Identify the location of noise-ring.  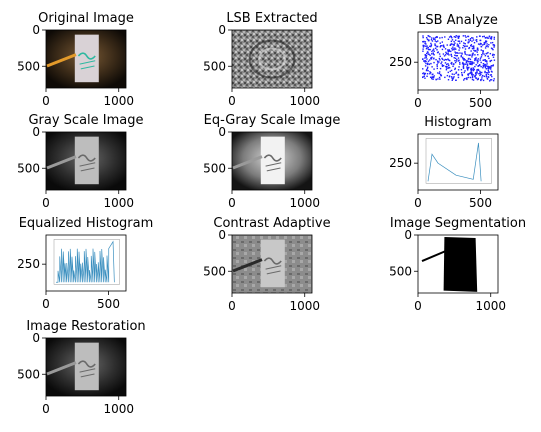
(272, 59).